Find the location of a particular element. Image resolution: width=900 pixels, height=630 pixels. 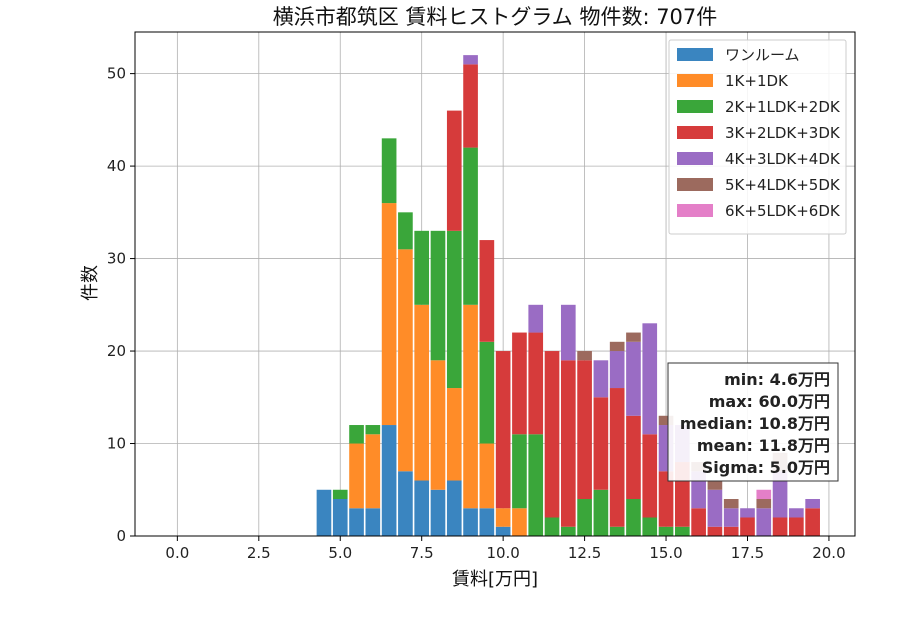

chart-title: 横浜市都筑区 賃料ヒストグラム 物件数: 707件 is located at coordinates (495, 17).